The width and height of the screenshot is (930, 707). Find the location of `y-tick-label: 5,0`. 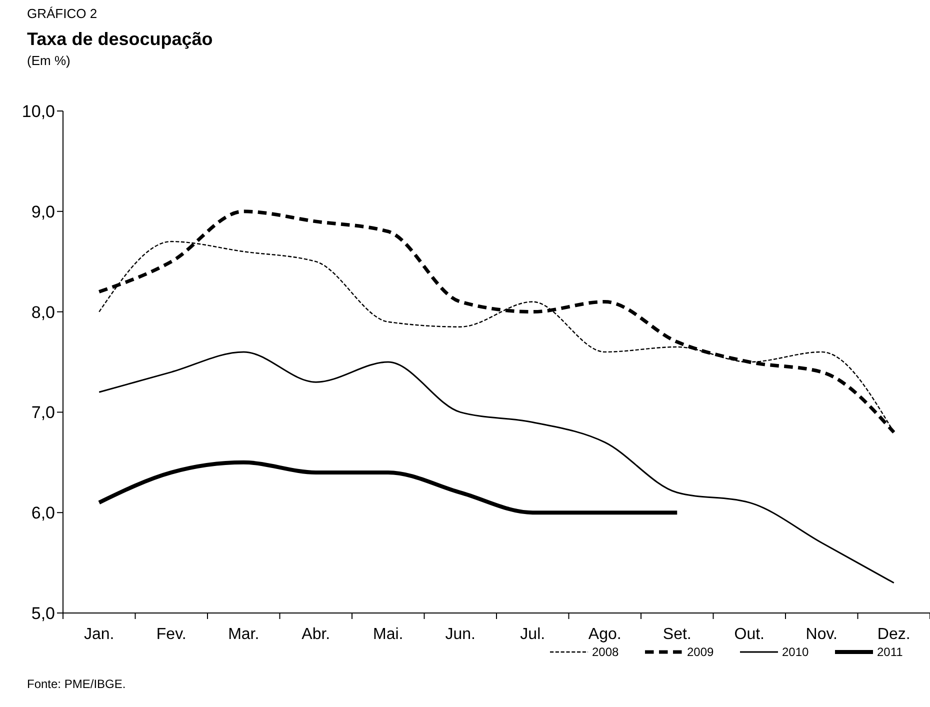

y-tick-label: 5,0 is located at coordinates (43, 613).